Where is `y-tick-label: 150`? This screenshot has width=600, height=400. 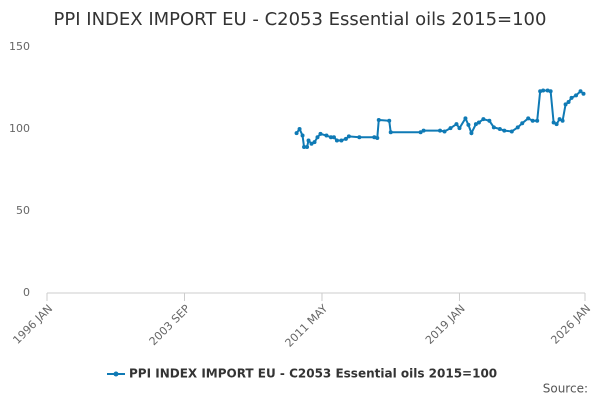 y-tick-label: 150 is located at coordinates (19, 46).